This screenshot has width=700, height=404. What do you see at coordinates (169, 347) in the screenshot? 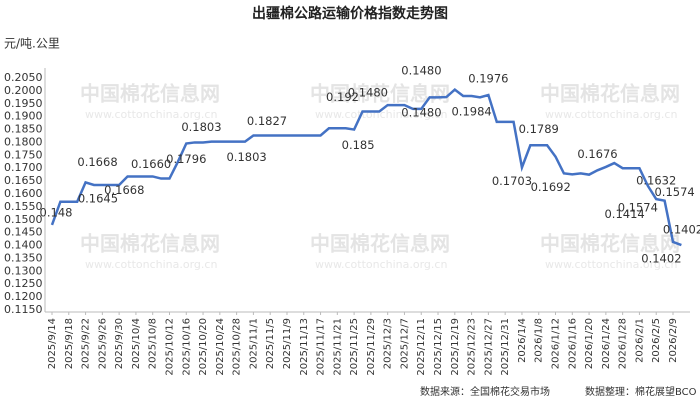
I see `x-tick-label: 2025/10/12` at bounding box center [169, 347].